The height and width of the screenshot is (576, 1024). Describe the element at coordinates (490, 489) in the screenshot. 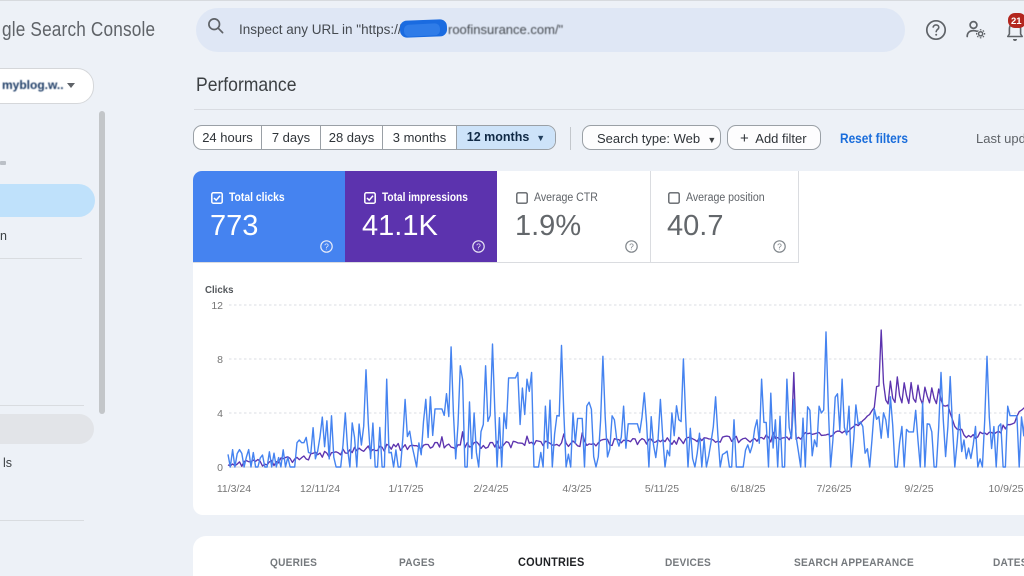

I see `svg-text: 2/24/25` at that location.